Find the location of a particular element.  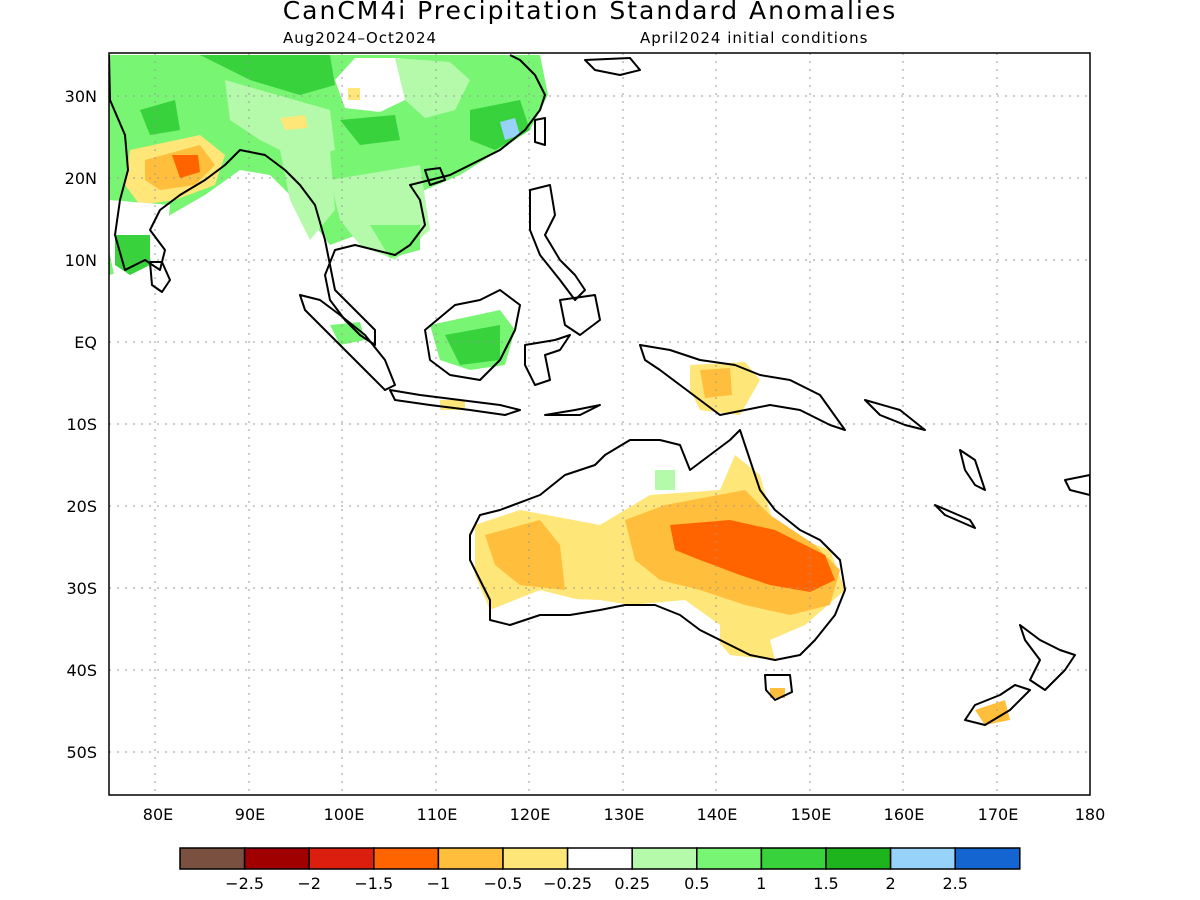

anomaly-region-china-yellow is located at coordinates (294, 122).